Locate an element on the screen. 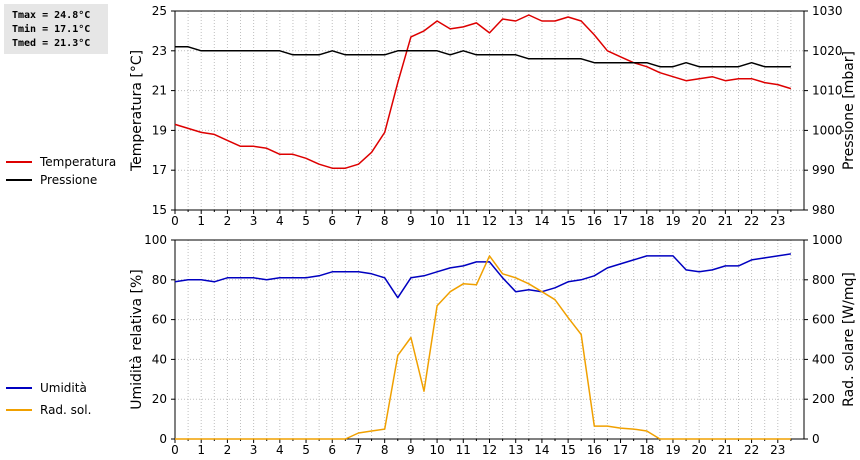 The width and height of the screenshot is (860, 460). chart1-ytick-label: 19 is located at coordinates (159, 130).